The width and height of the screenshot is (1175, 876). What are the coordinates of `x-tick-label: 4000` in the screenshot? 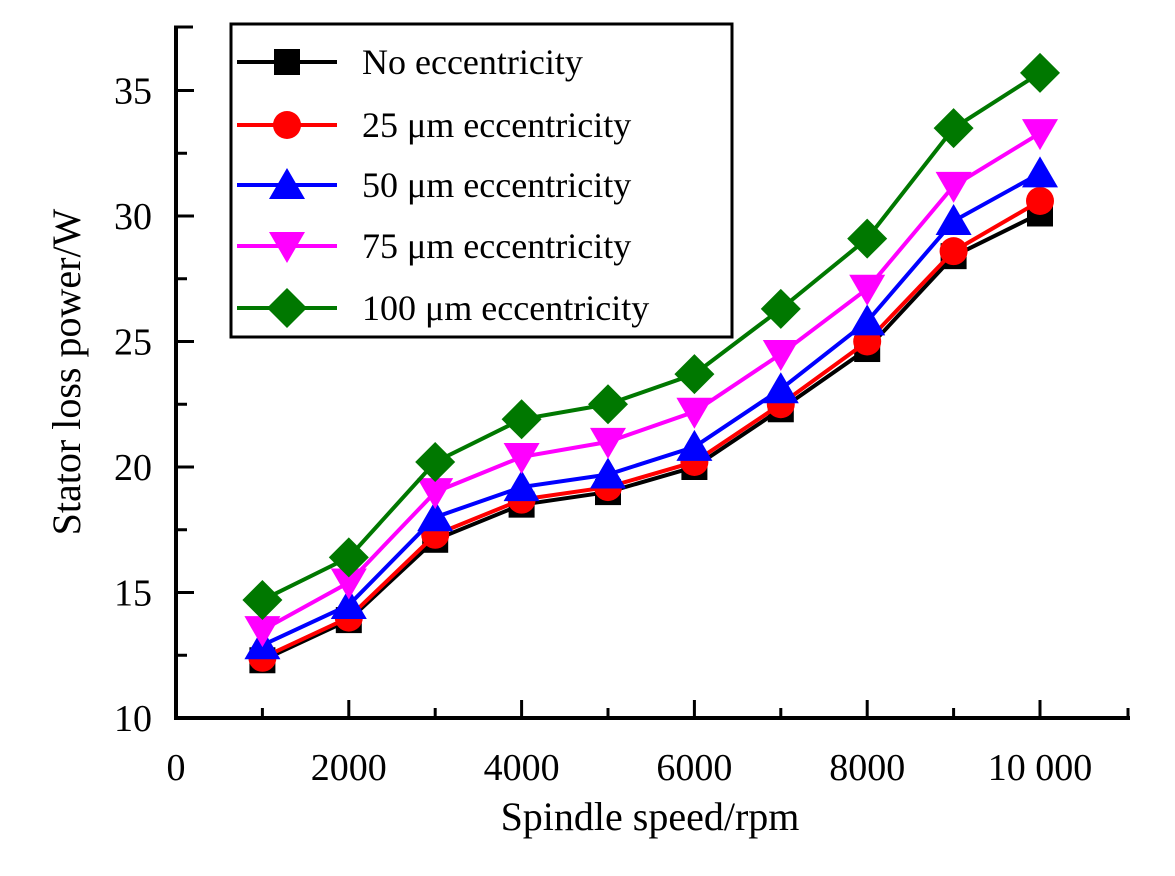 It's located at (522, 768).